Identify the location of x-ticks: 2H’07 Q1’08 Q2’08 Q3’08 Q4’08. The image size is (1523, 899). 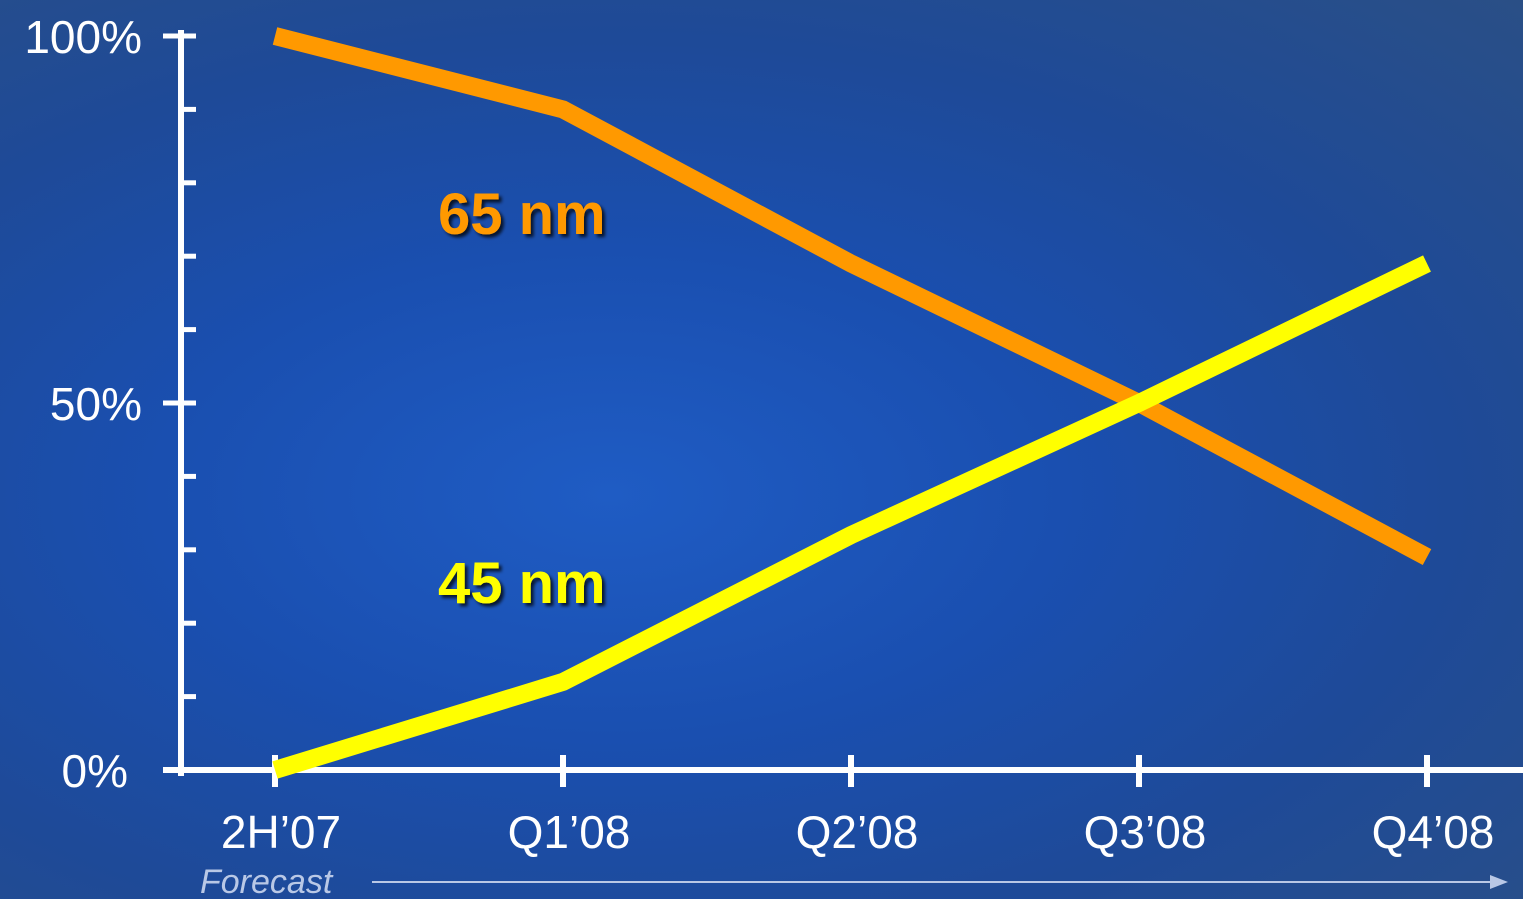
(857, 806).